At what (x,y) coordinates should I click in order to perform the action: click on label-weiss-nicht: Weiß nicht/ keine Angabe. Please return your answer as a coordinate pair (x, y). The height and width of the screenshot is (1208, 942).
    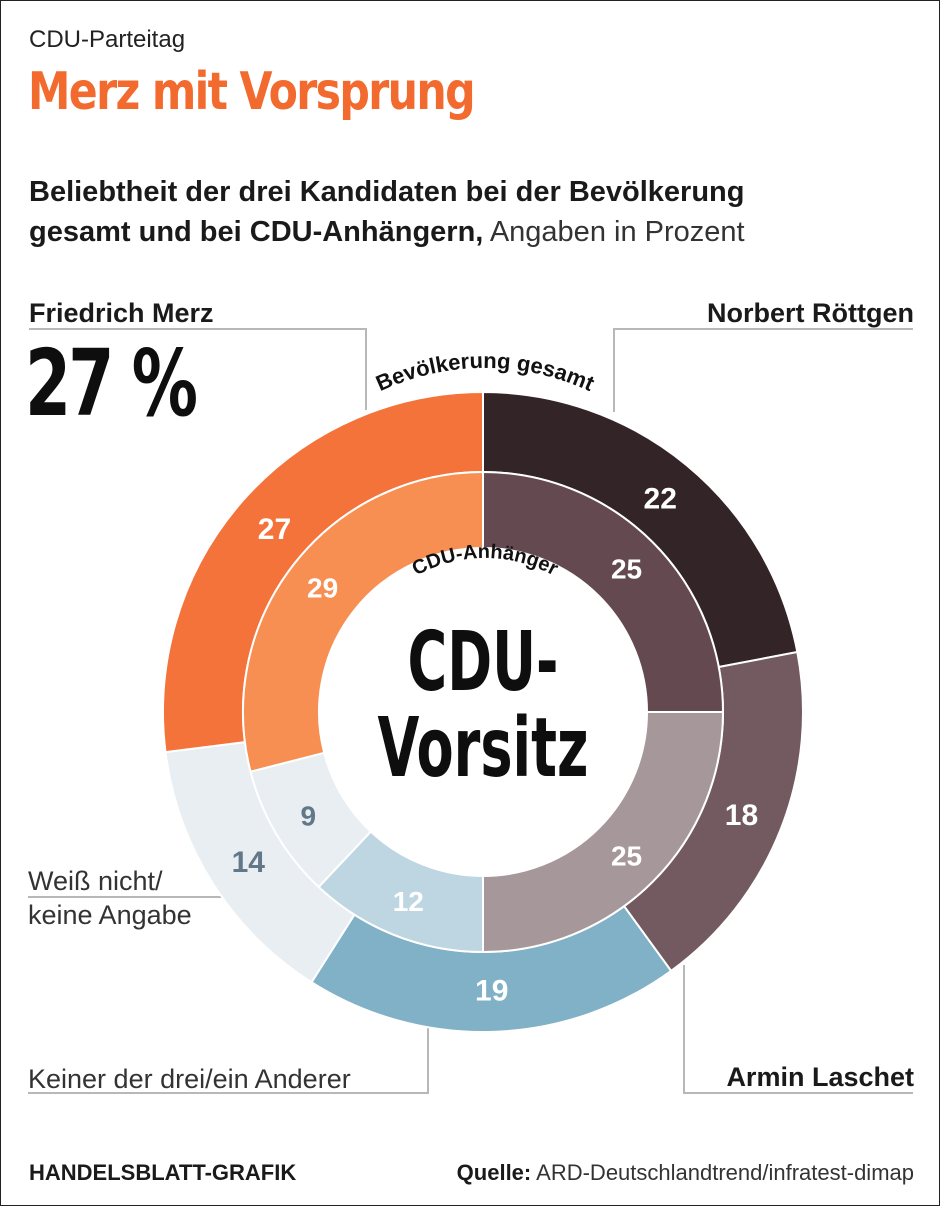
    Looking at the image, I should click on (110, 898).